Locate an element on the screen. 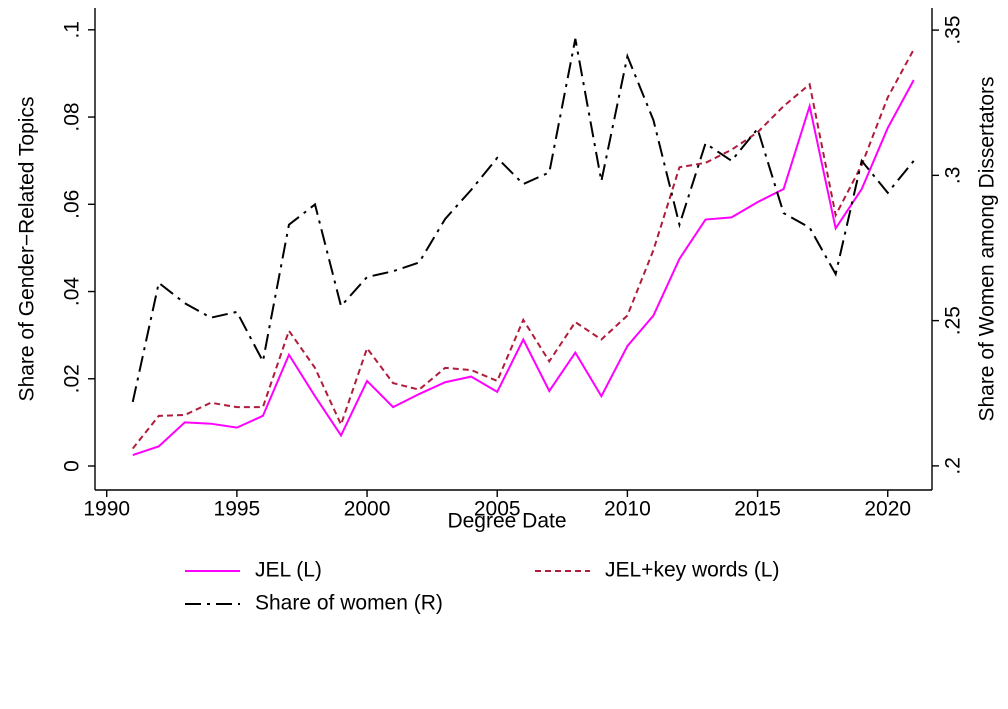 The height and width of the screenshot is (709, 1008). y-tick-label: .08 is located at coordinates (72, 116).